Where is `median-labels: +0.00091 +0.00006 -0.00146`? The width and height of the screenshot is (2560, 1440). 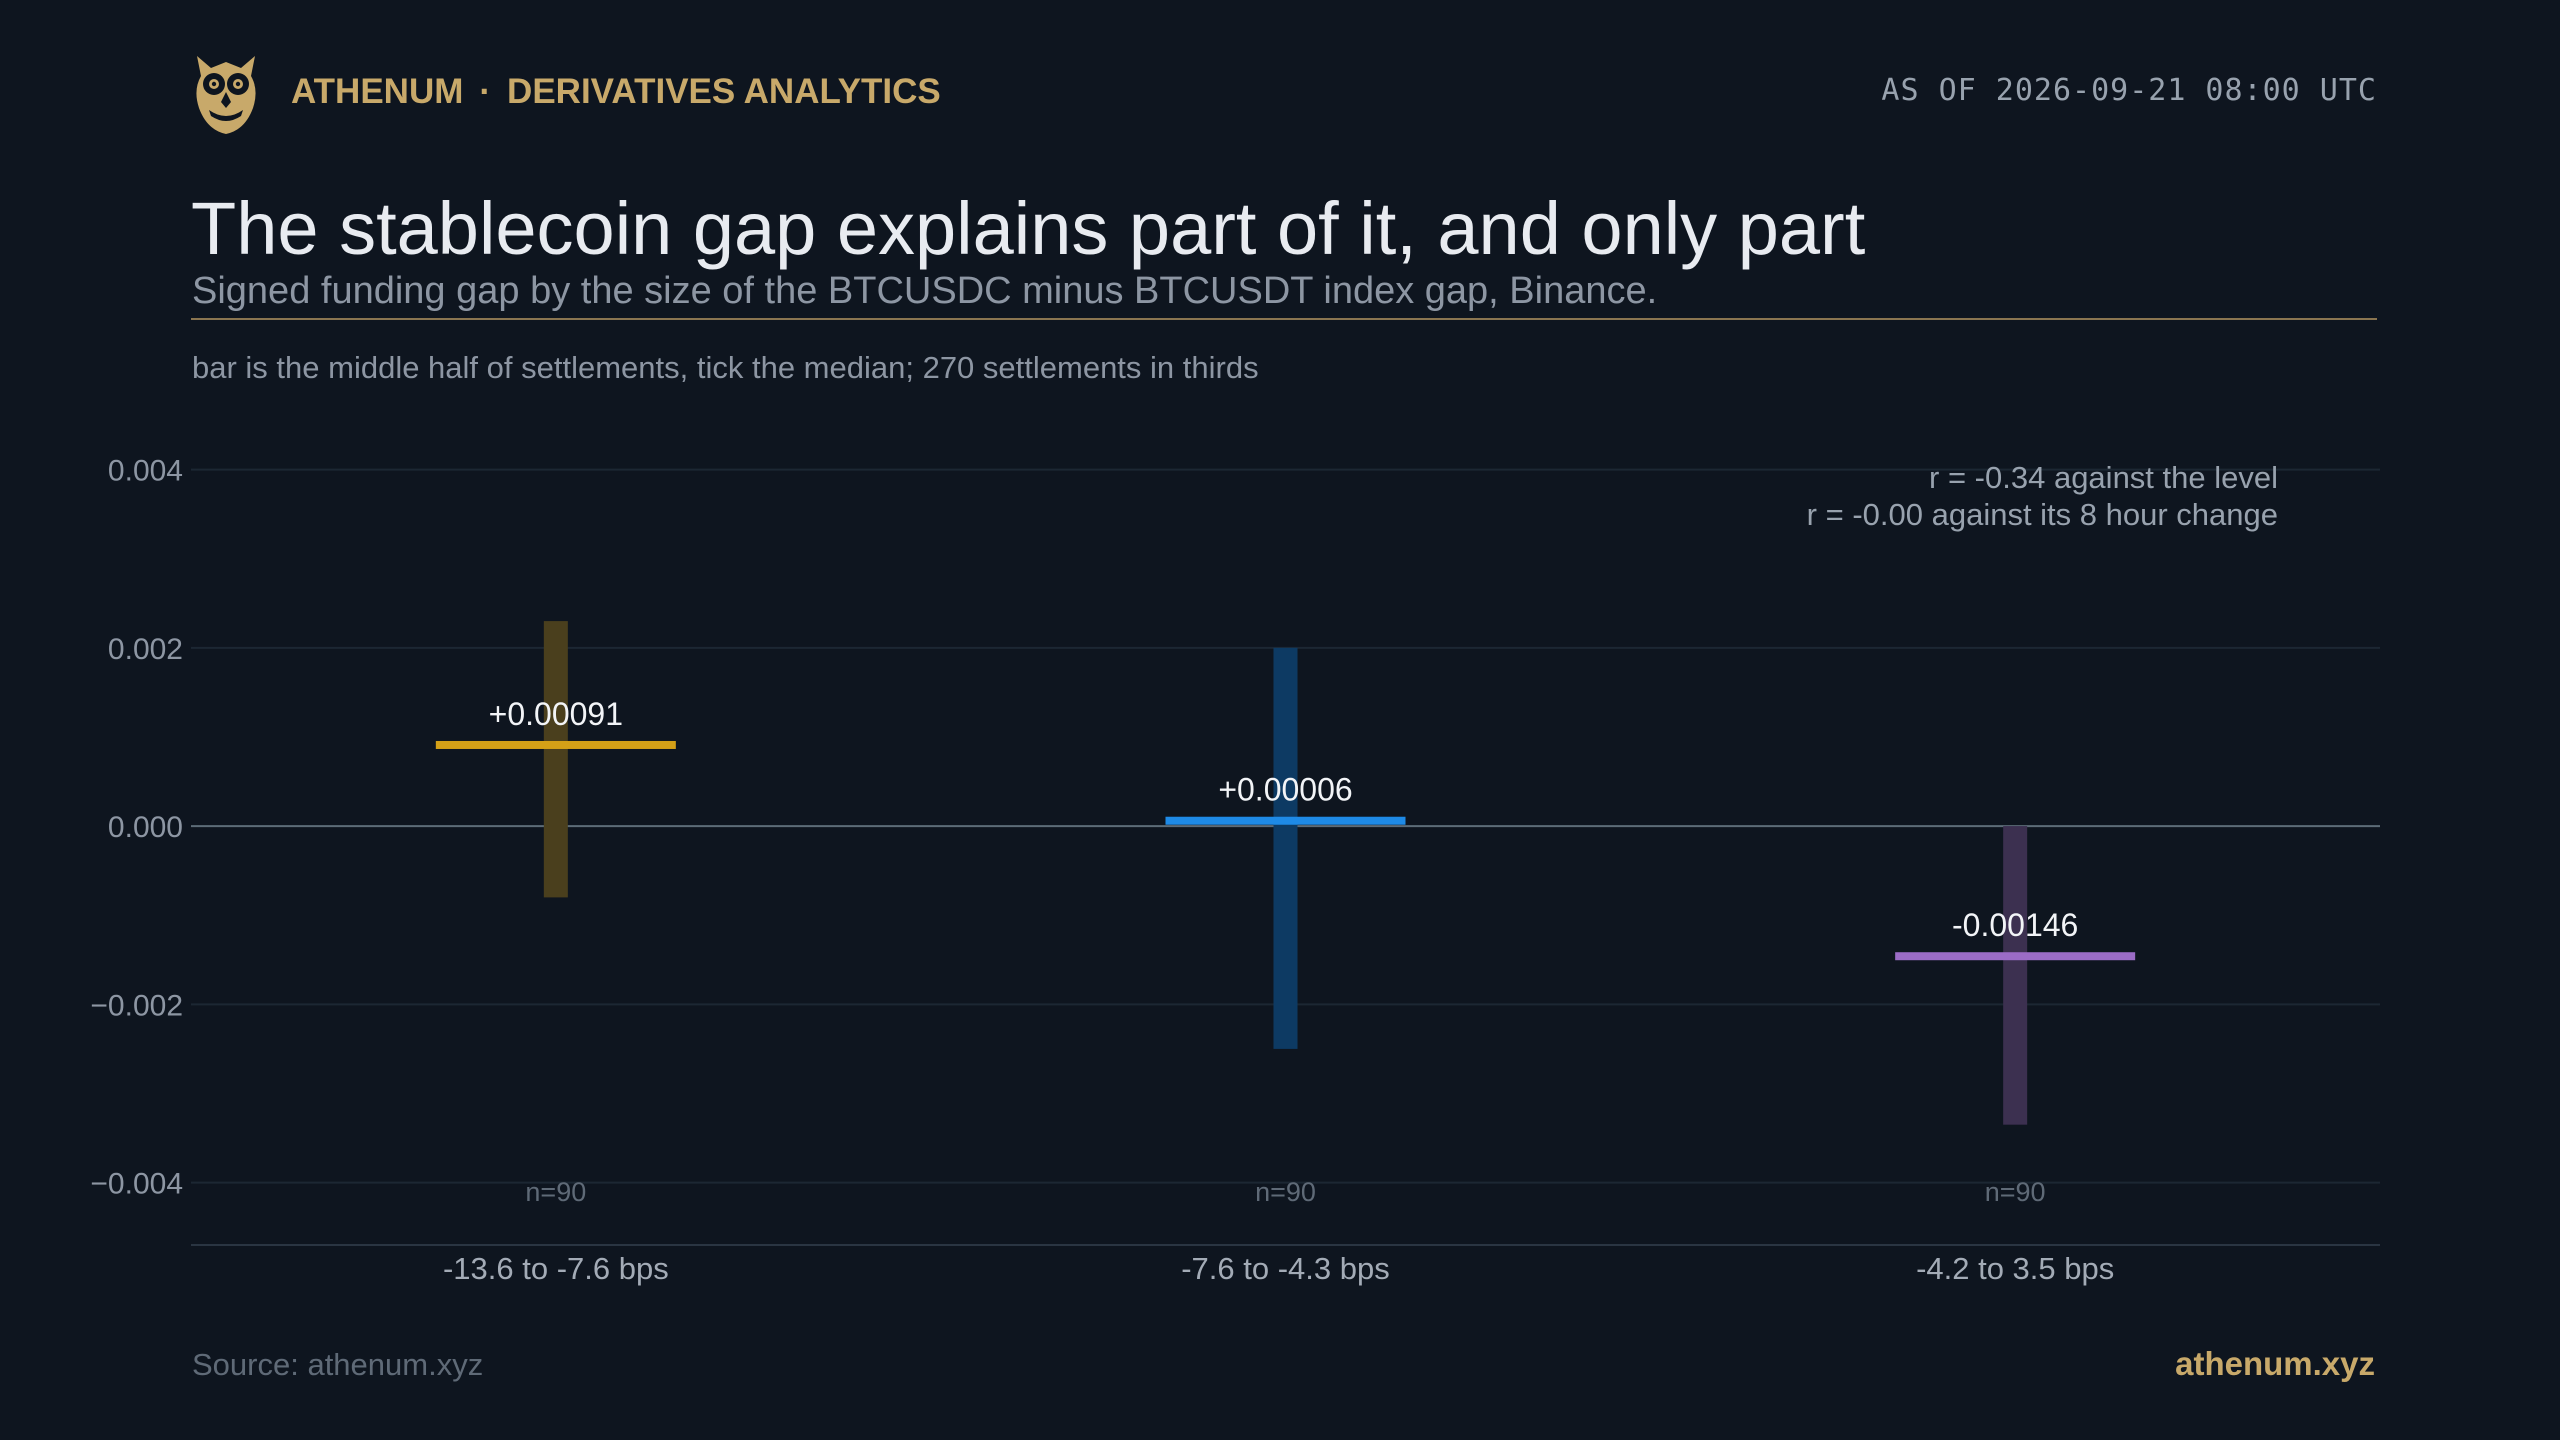 median-labels: +0.00091 +0.00006 -0.00146 is located at coordinates (1284, 819).